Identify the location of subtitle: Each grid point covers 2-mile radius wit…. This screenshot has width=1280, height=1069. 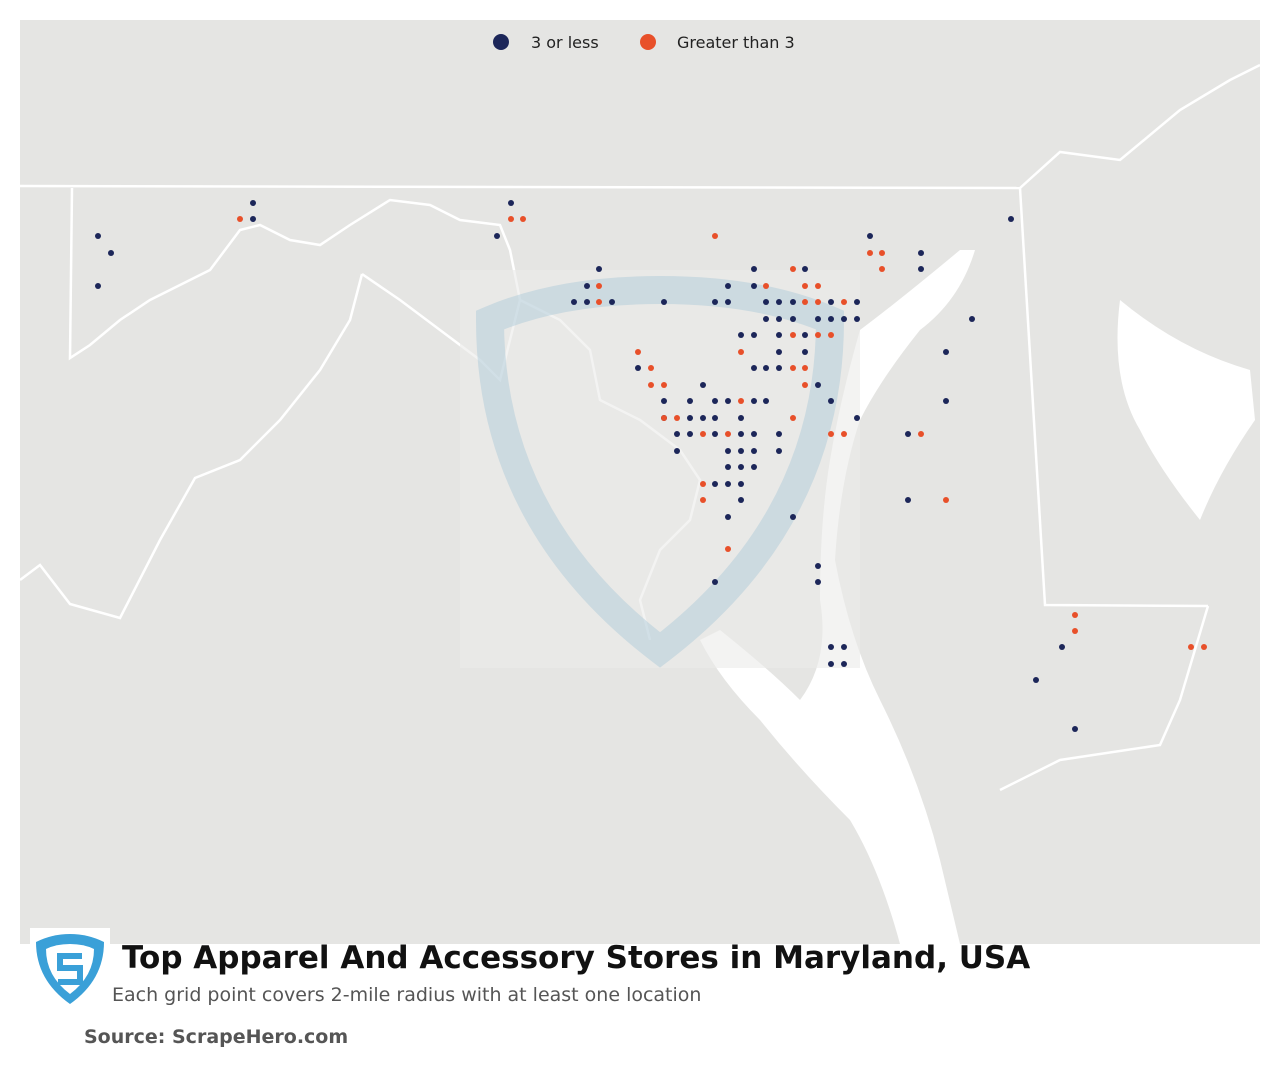
(406, 995).